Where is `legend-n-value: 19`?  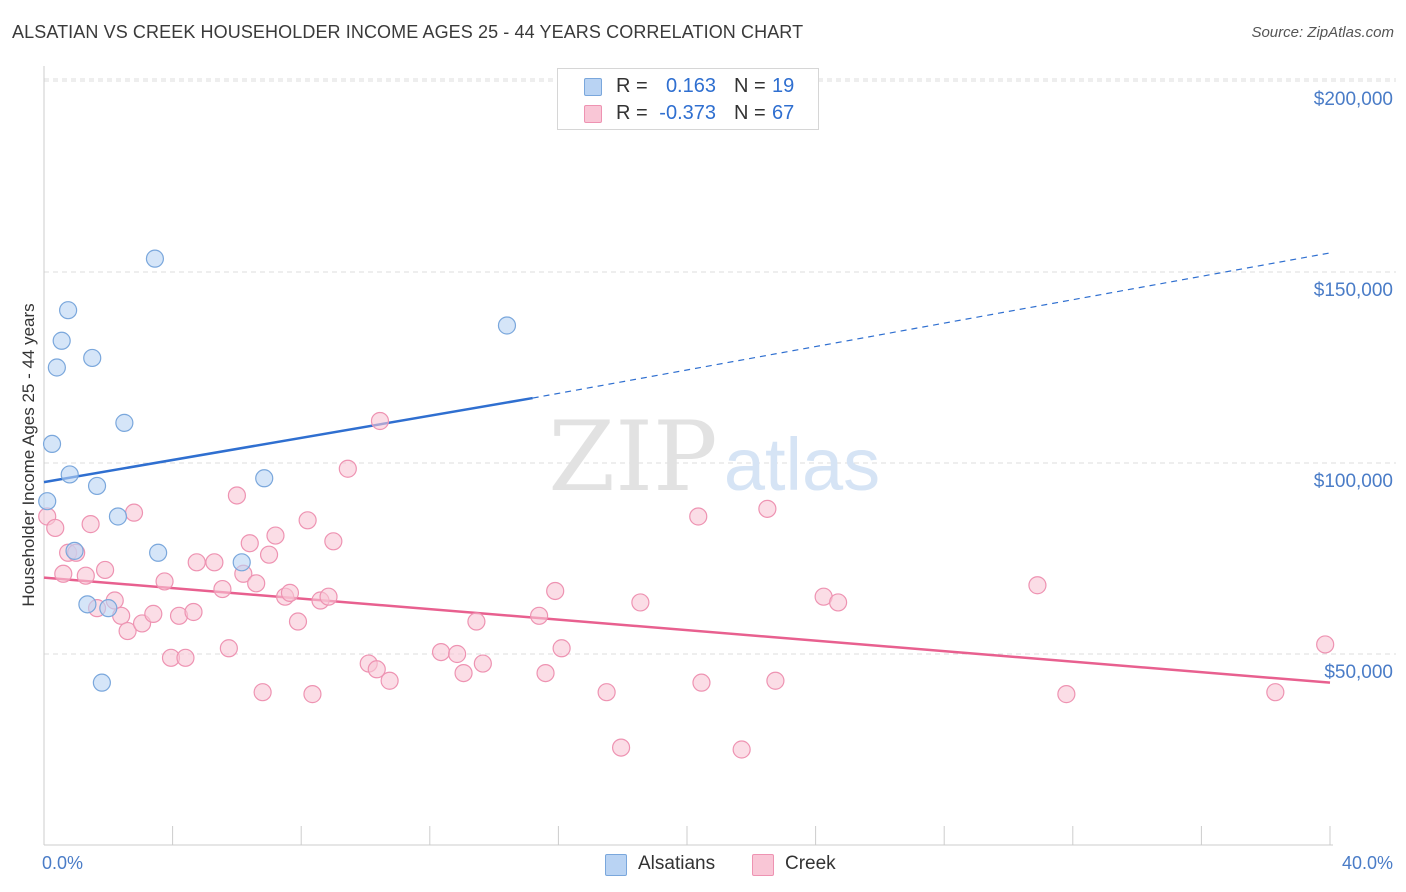
legend-n-value: 19 is located at coordinates (783, 86).